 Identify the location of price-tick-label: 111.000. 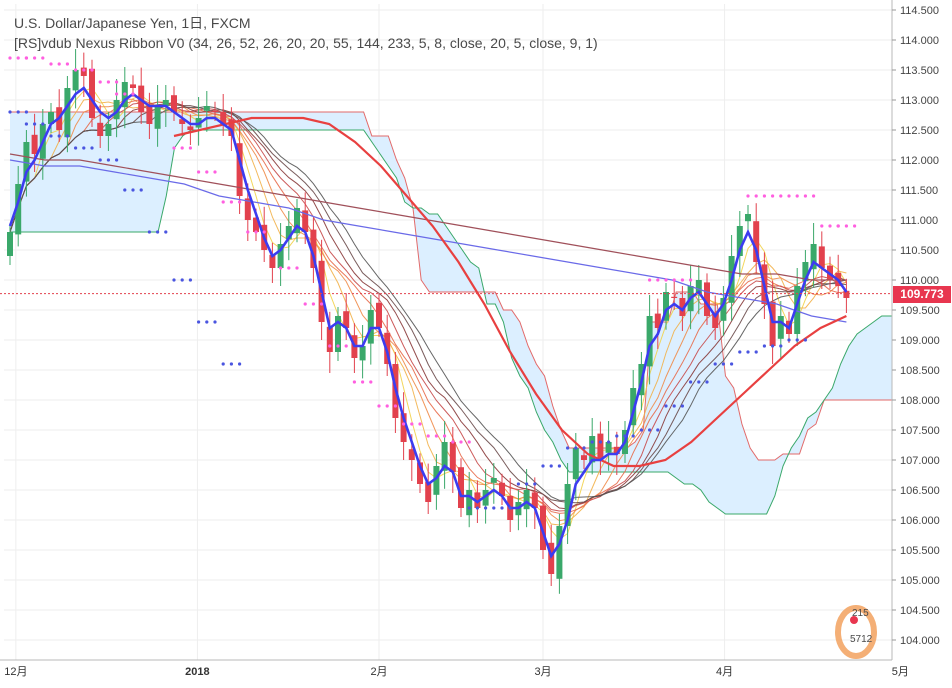
(919, 221).